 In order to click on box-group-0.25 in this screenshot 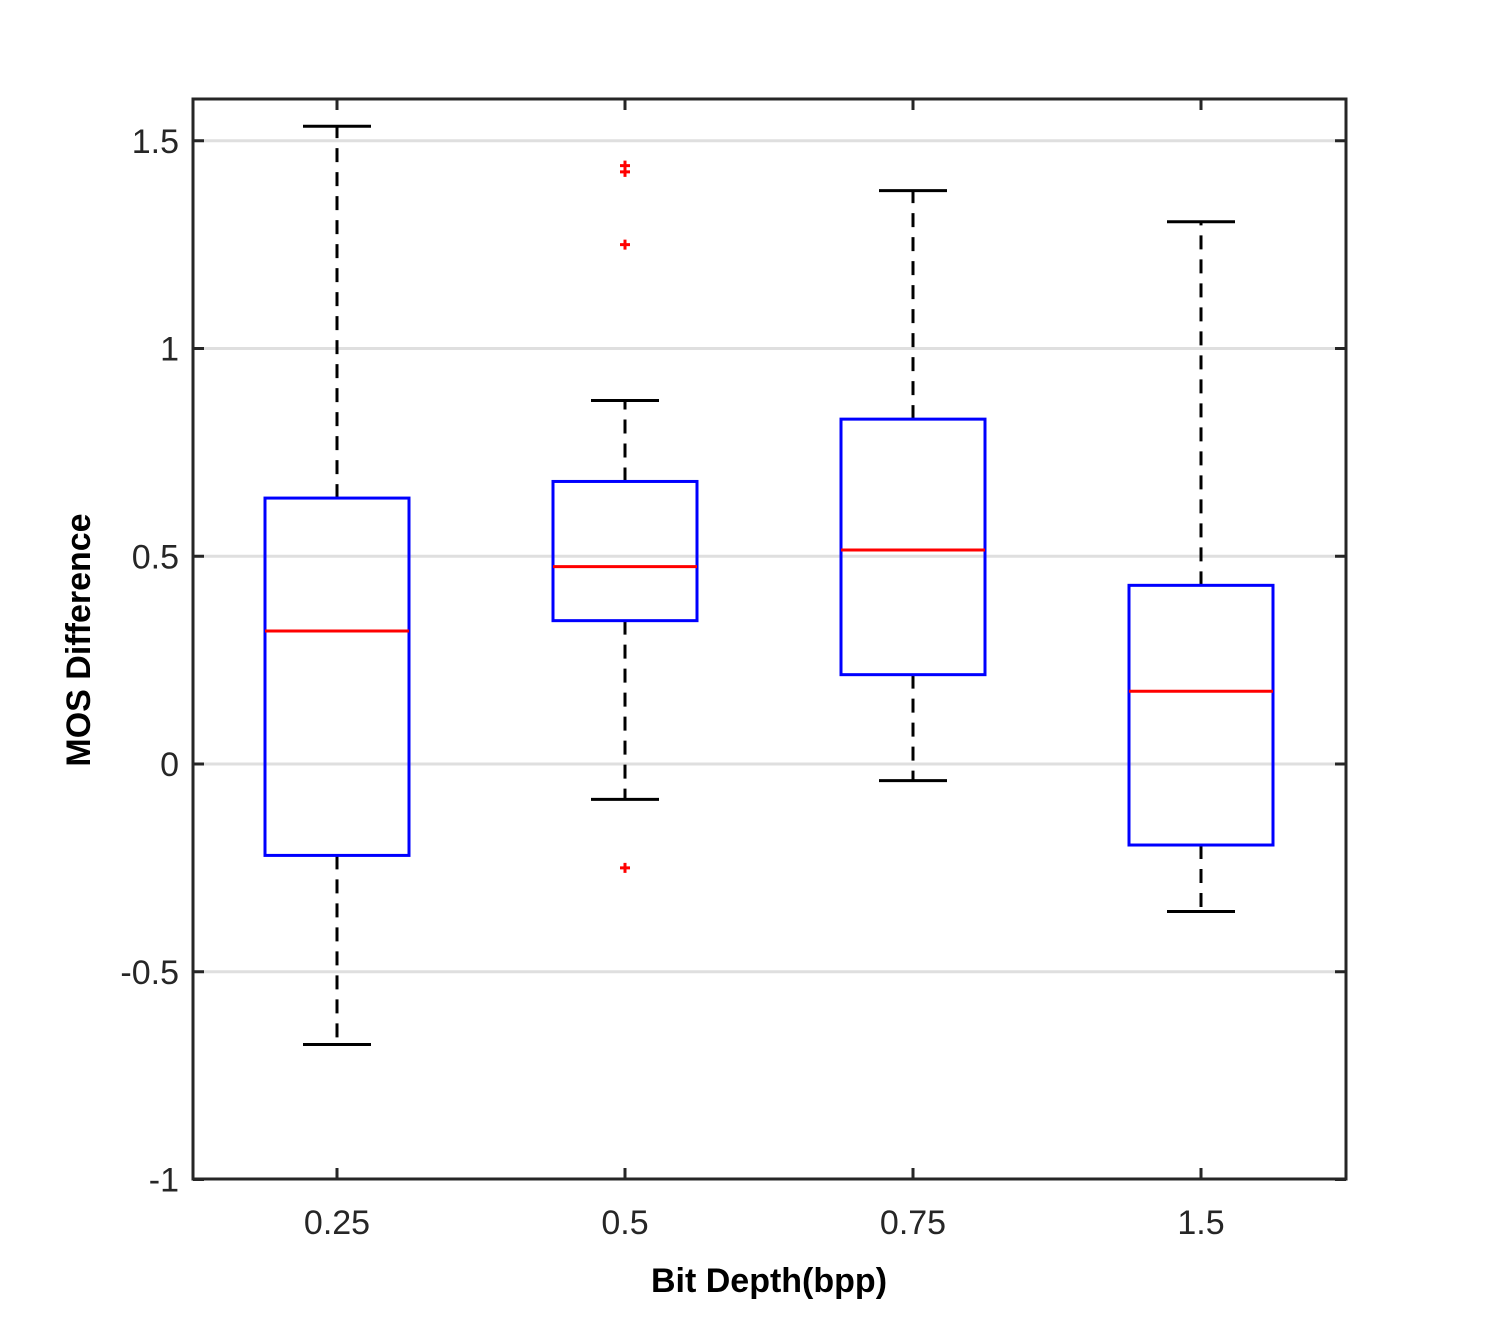, I will do `click(337, 585)`.